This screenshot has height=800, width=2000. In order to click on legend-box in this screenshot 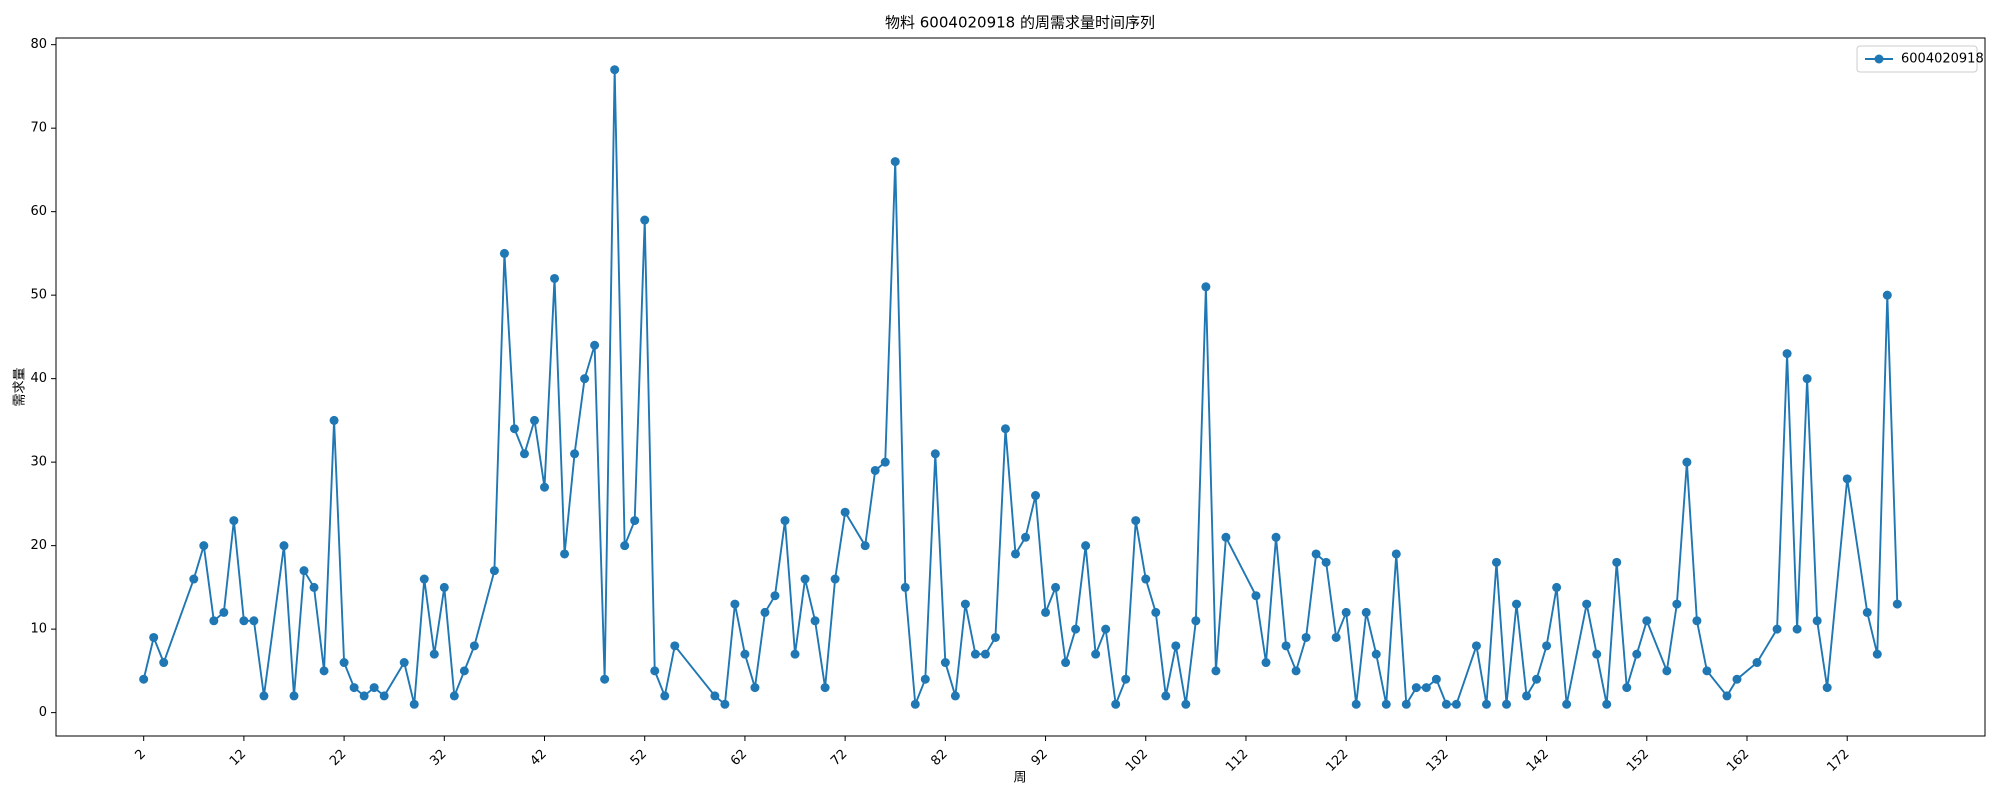, I will do `click(1917, 59)`.